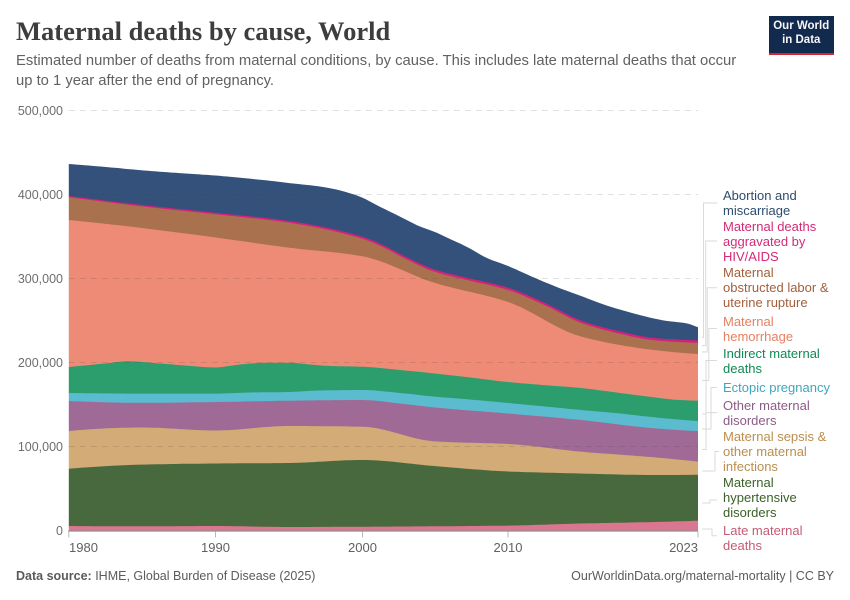 The width and height of the screenshot is (850, 600). What do you see at coordinates (508, 547) in the screenshot?
I see `svg-text: 2010` at bounding box center [508, 547].